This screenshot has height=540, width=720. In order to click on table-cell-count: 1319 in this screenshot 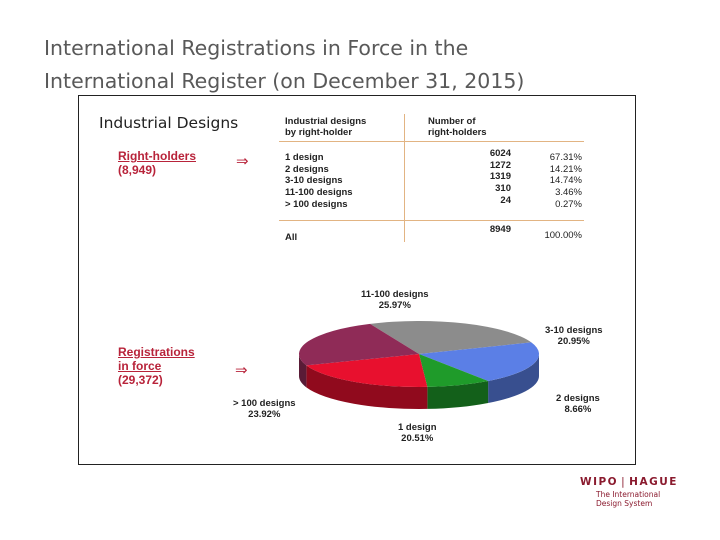, I will do `click(500, 177)`.